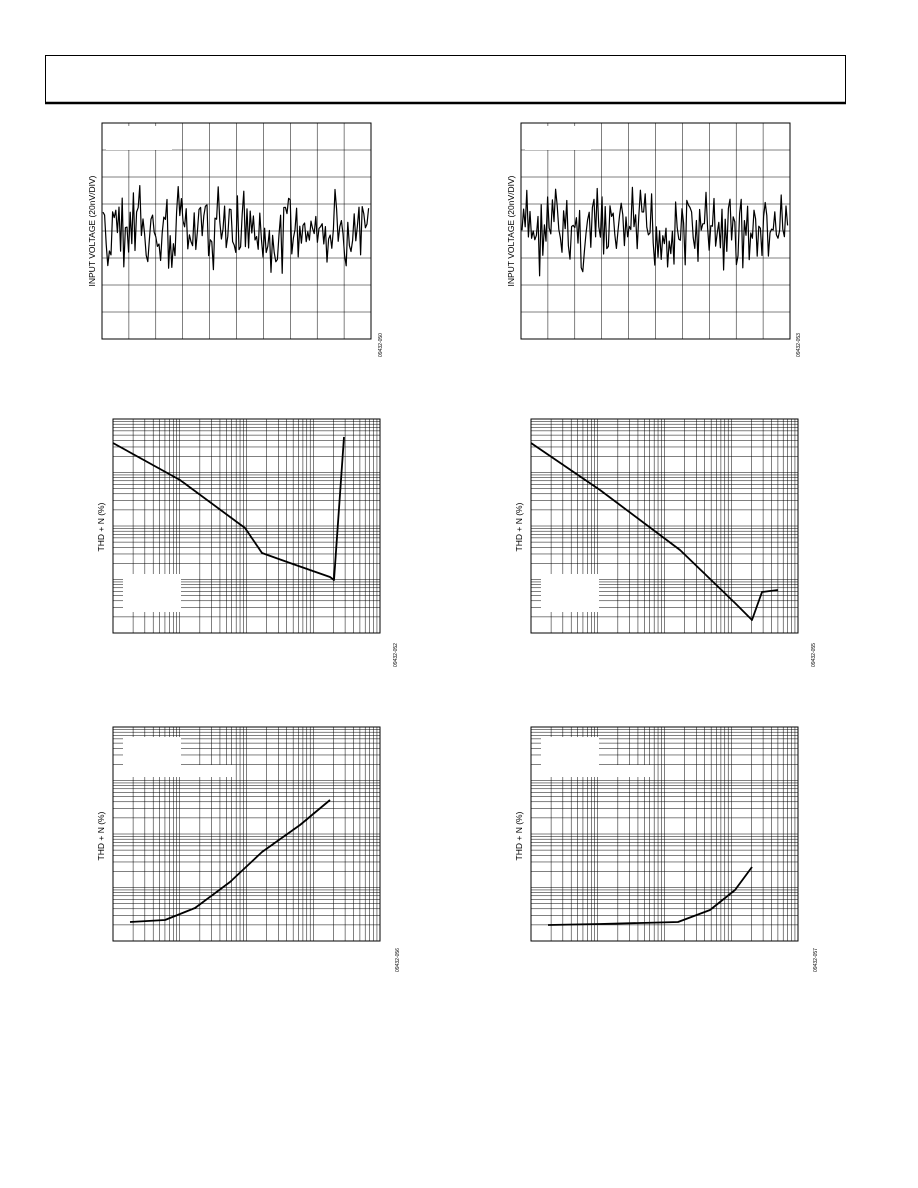 This screenshot has width=918, height=1188. What do you see at coordinates (799, 345) in the screenshot?
I see `figure-code: 09432-053` at bounding box center [799, 345].